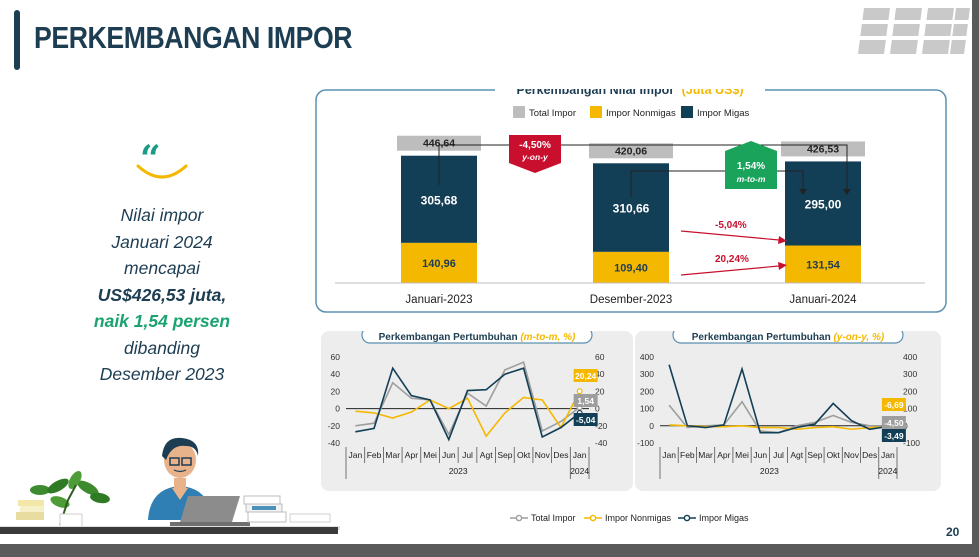  What do you see at coordinates (596, 112) in the screenshot?
I see `legend-swatch-nonmigas` at bounding box center [596, 112].